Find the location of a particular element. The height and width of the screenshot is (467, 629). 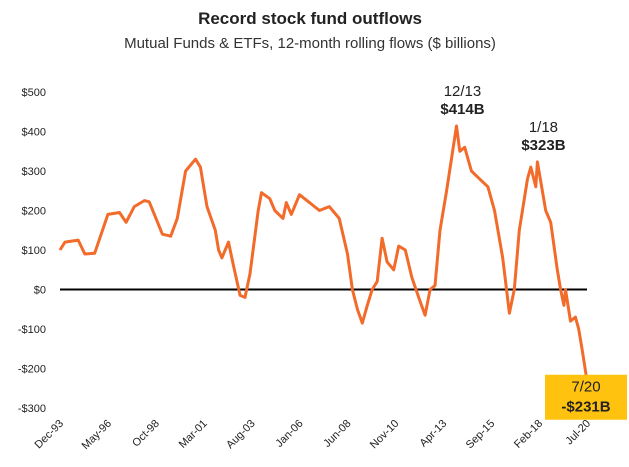

x-tick-label: Jan-06 is located at coordinates (289, 434).